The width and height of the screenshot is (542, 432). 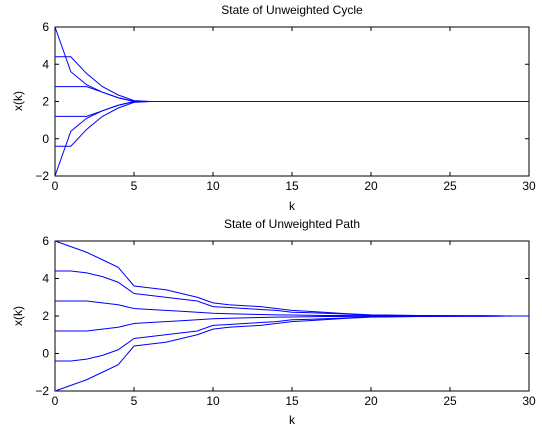 I want to click on cycle-y-tick-label: 2, so click(x=45, y=102).